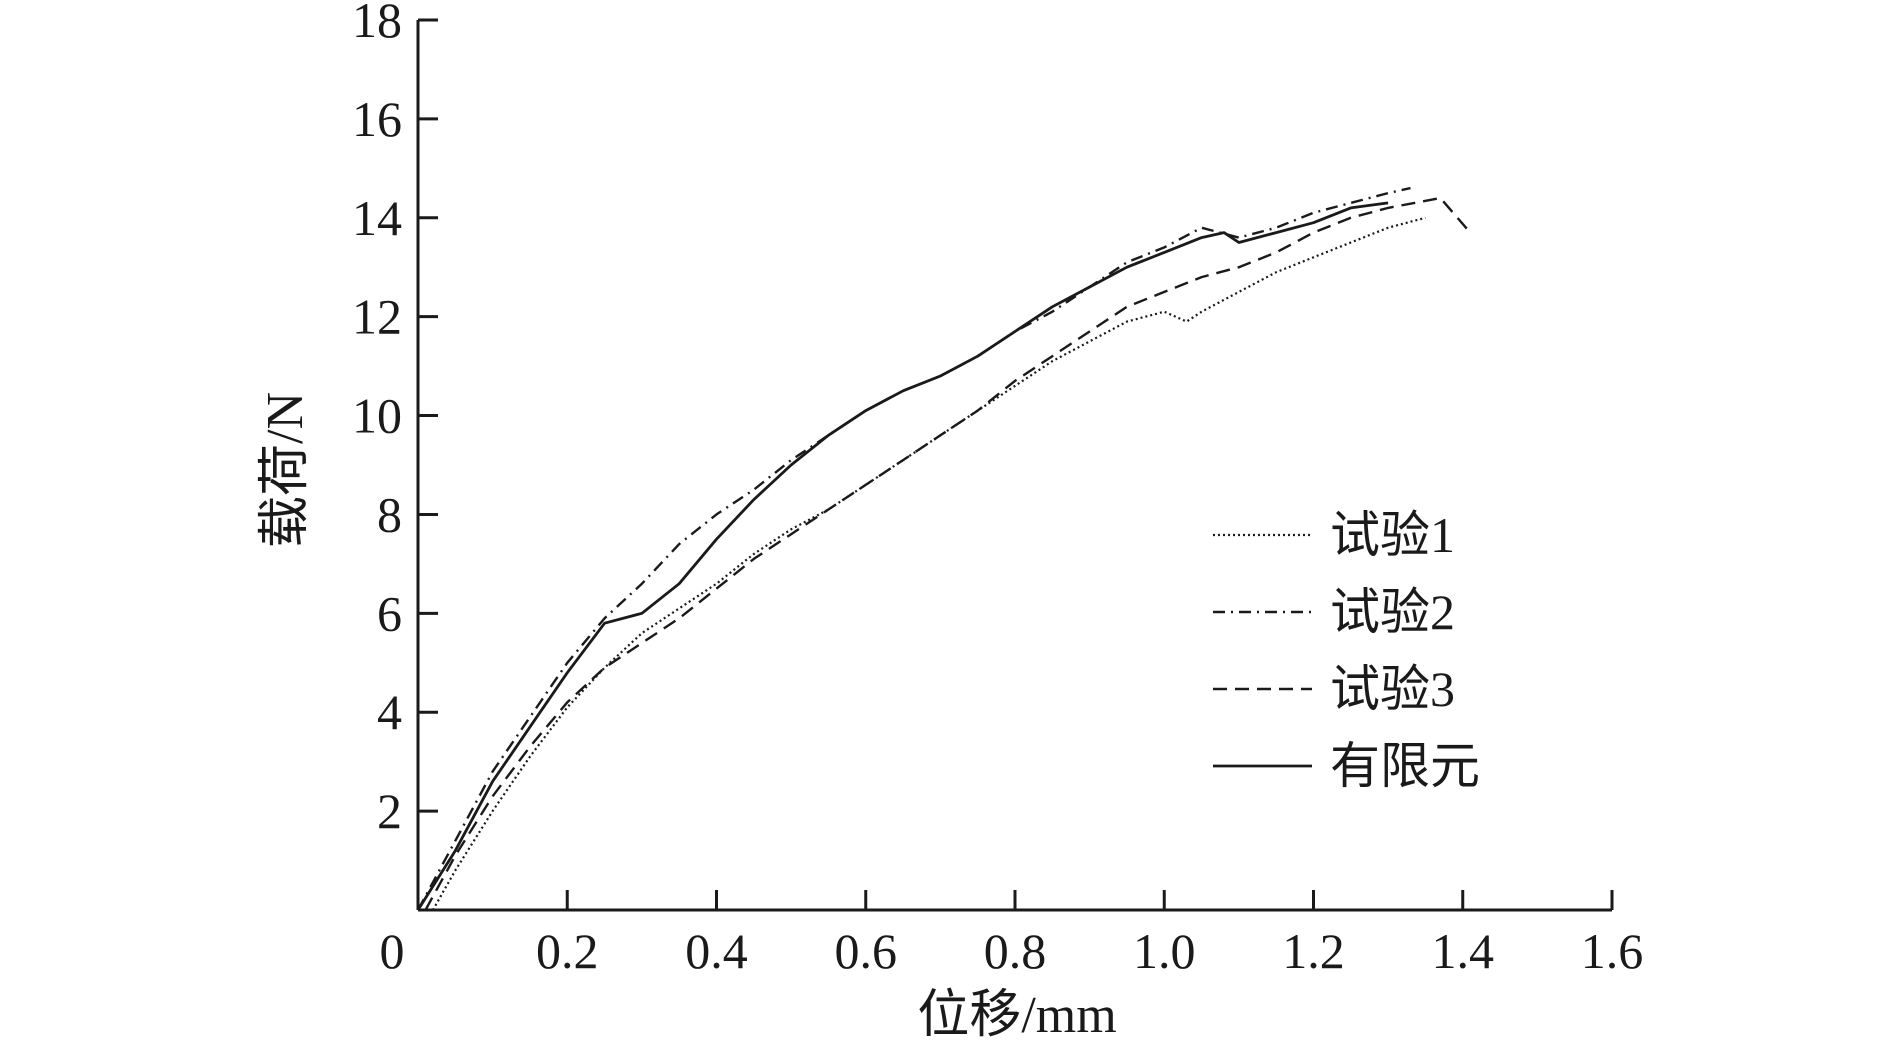 The width and height of the screenshot is (1889, 1051). I want to click on y-tick-label: 14, so click(377, 218).